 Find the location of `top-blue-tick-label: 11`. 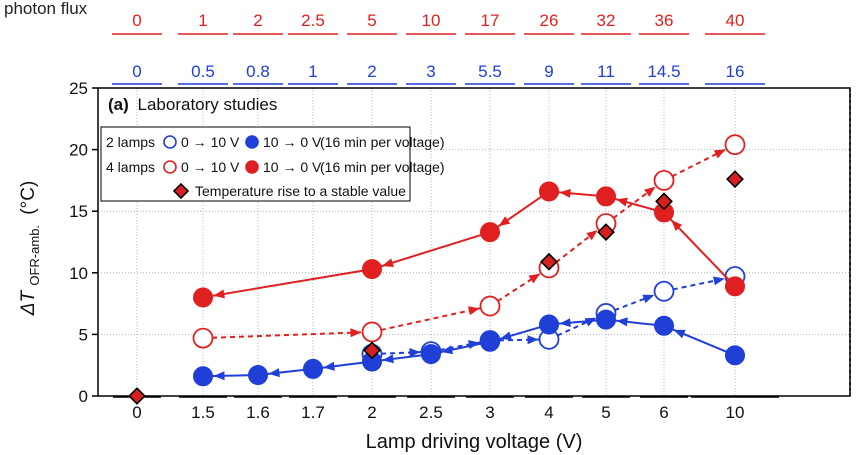

top-blue-tick-label: 11 is located at coordinates (606, 71).